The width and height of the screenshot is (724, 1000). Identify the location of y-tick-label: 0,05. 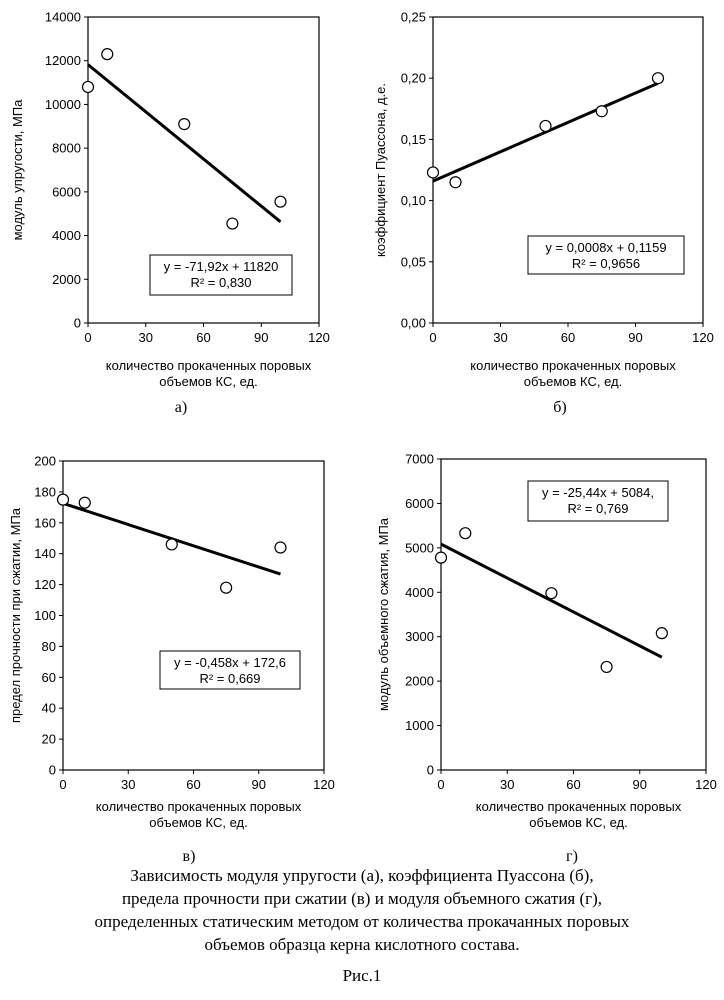
(413, 261).